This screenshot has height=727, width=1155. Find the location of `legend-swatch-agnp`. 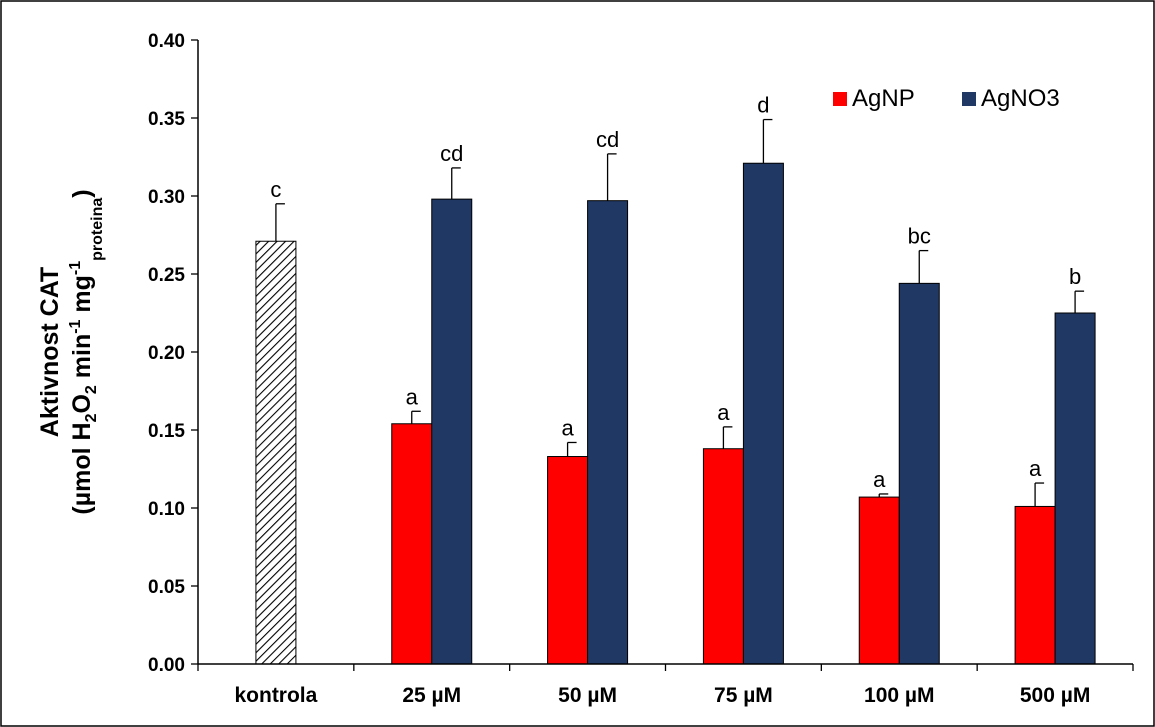

legend-swatch-agnp is located at coordinates (840, 99).